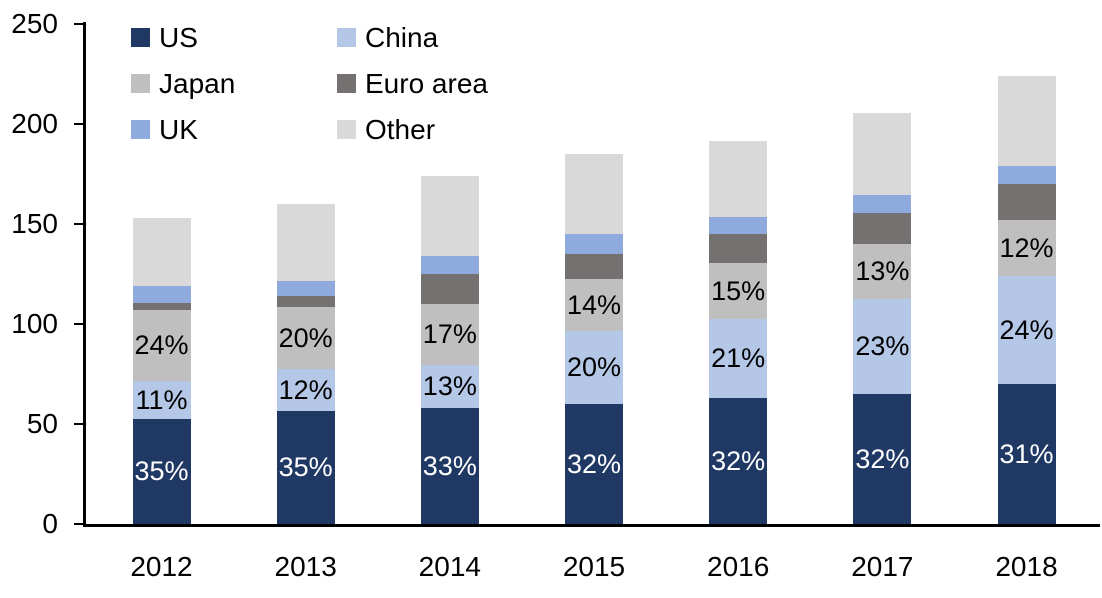 The height and width of the screenshot is (598, 1102). What do you see at coordinates (161, 566) in the screenshot?
I see `x-tick-label-2012: 2012` at bounding box center [161, 566].